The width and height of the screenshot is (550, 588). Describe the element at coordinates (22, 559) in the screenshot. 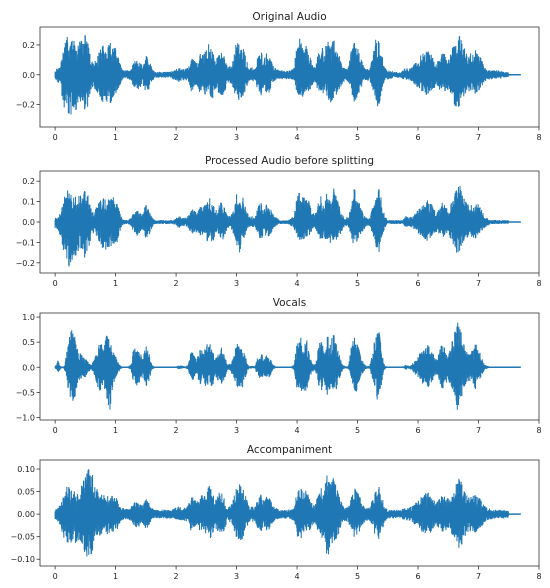

I see `y-tick-label: −0.10` at that location.